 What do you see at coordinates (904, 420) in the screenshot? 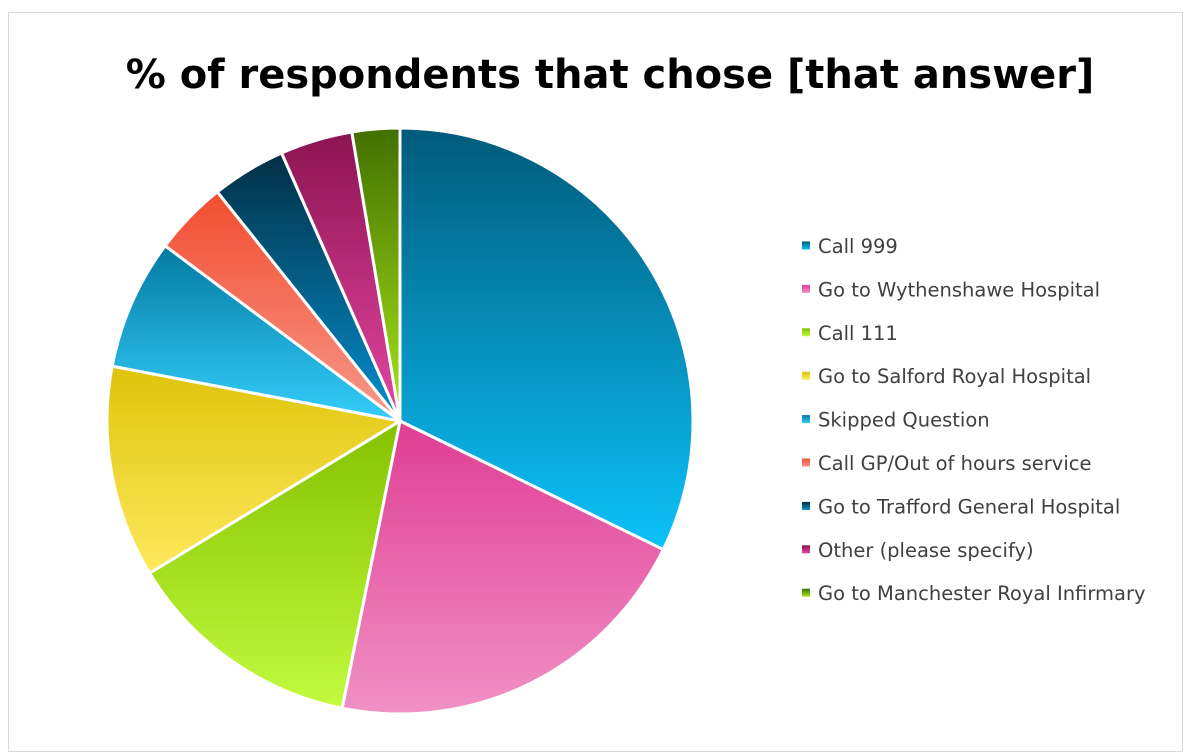
I see `legend-label: Skipped Question` at bounding box center [904, 420].